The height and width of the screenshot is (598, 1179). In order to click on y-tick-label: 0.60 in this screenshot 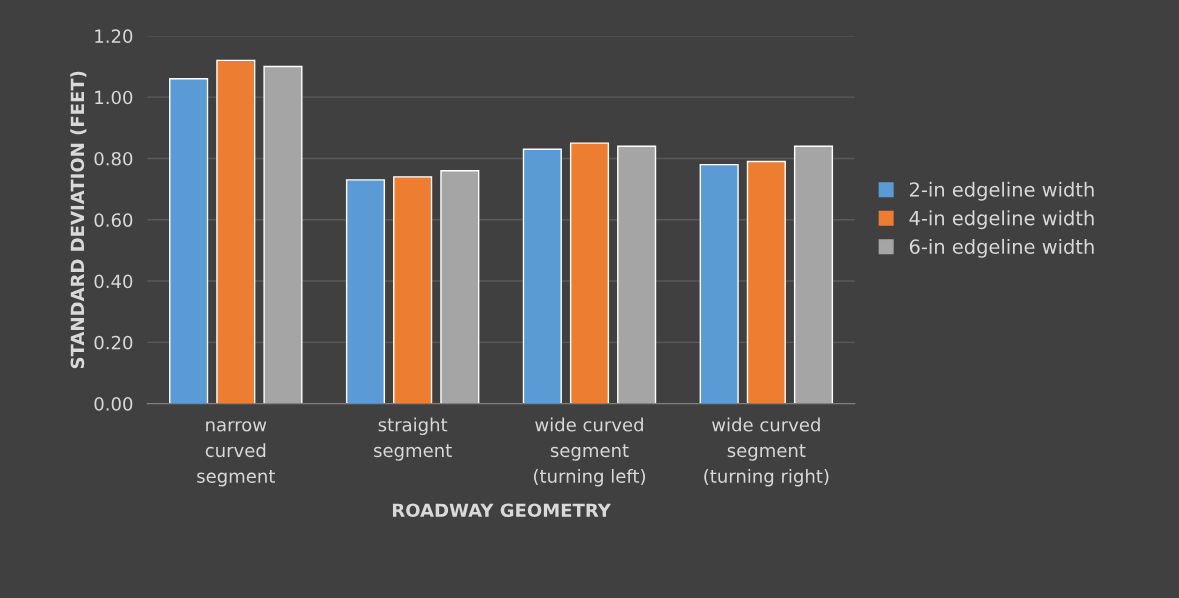, I will do `click(113, 220)`.